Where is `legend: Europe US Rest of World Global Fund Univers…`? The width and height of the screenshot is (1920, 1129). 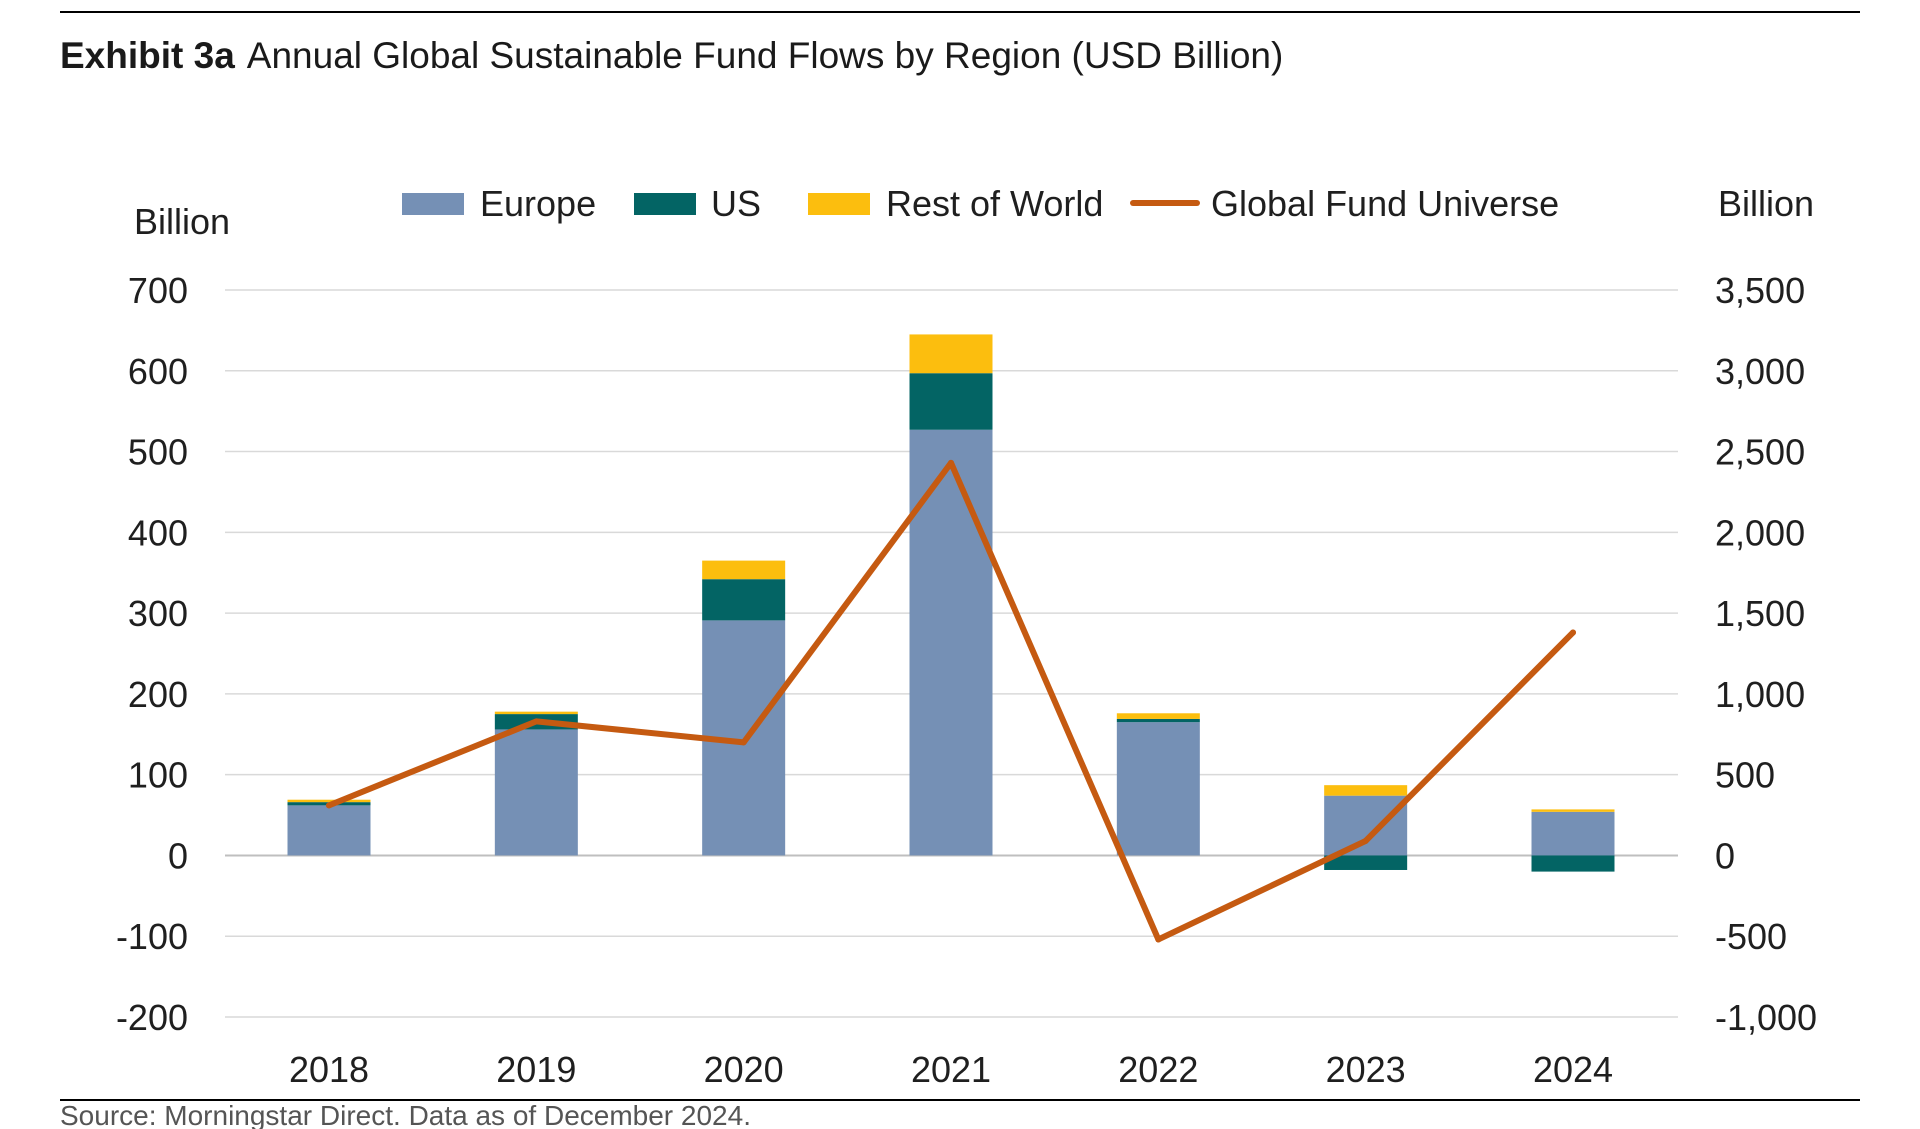 legend: Europe US Rest of World Global Fund Univers… is located at coordinates (980, 203).